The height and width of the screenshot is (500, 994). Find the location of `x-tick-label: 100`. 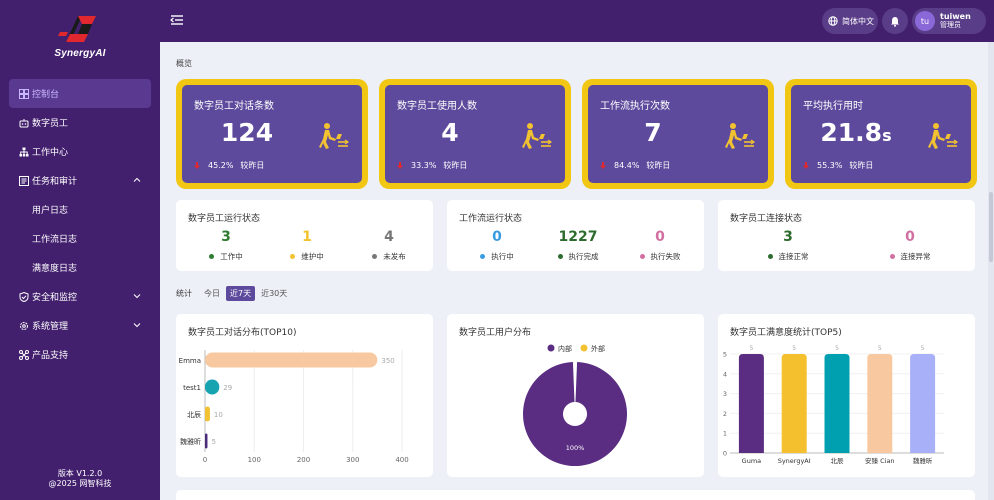

x-tick-label: 100 is located at coordinates (254, 460).